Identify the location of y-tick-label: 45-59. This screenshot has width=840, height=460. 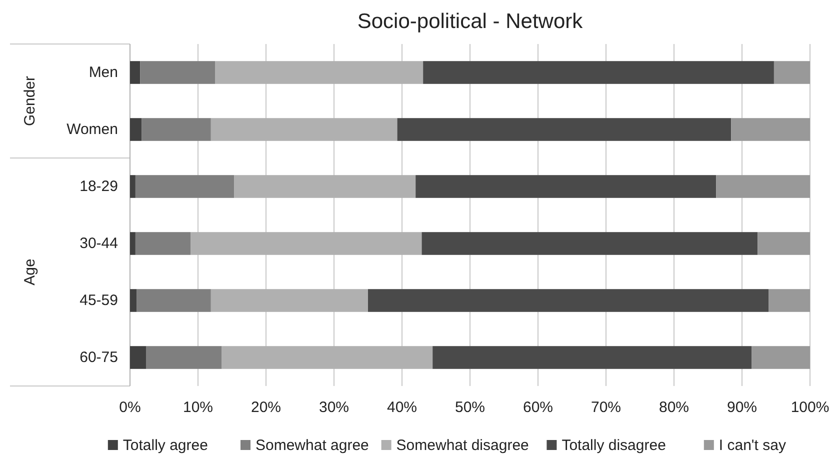
(99, 300).